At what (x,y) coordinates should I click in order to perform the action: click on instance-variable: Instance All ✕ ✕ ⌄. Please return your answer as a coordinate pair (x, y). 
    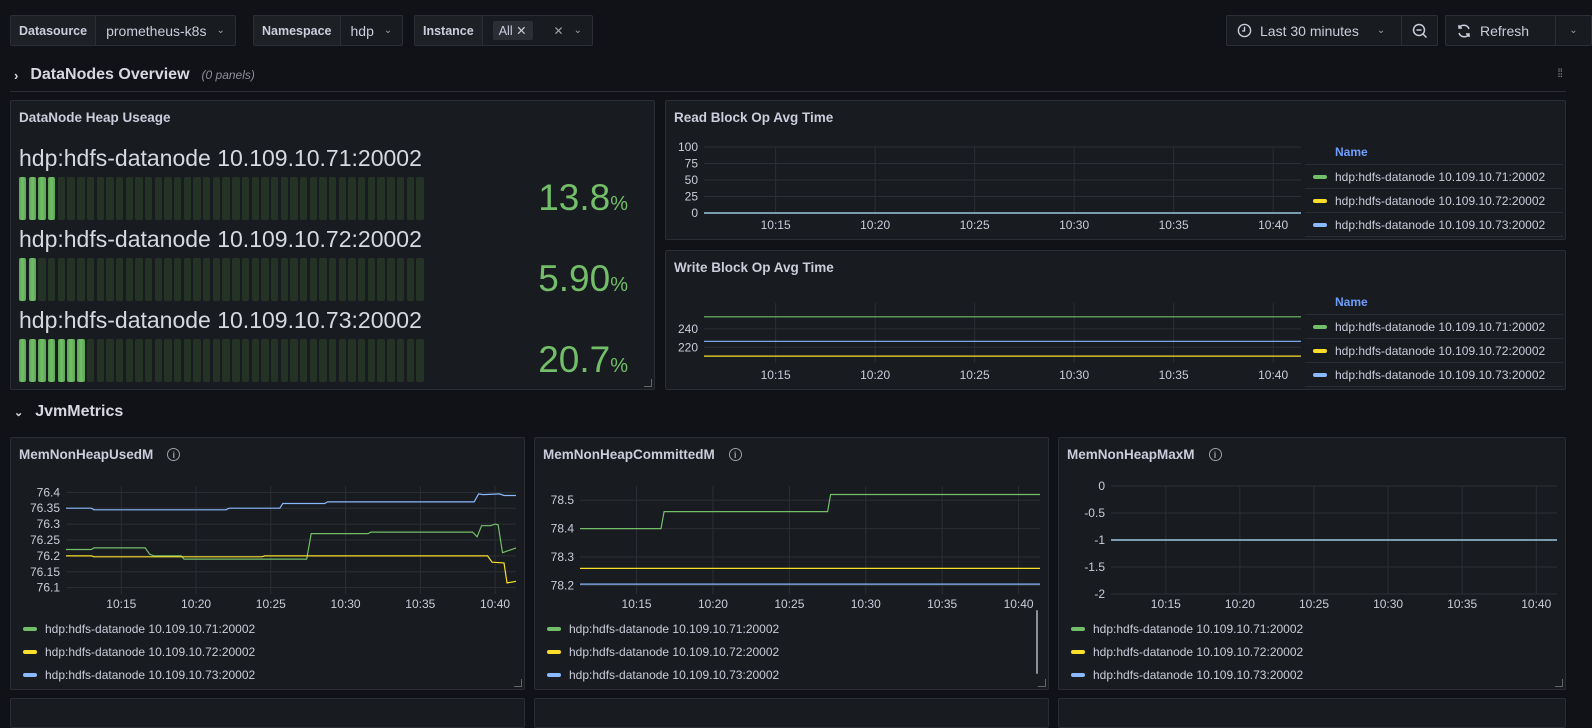
    Looking at the image, I should click on (503, 30).